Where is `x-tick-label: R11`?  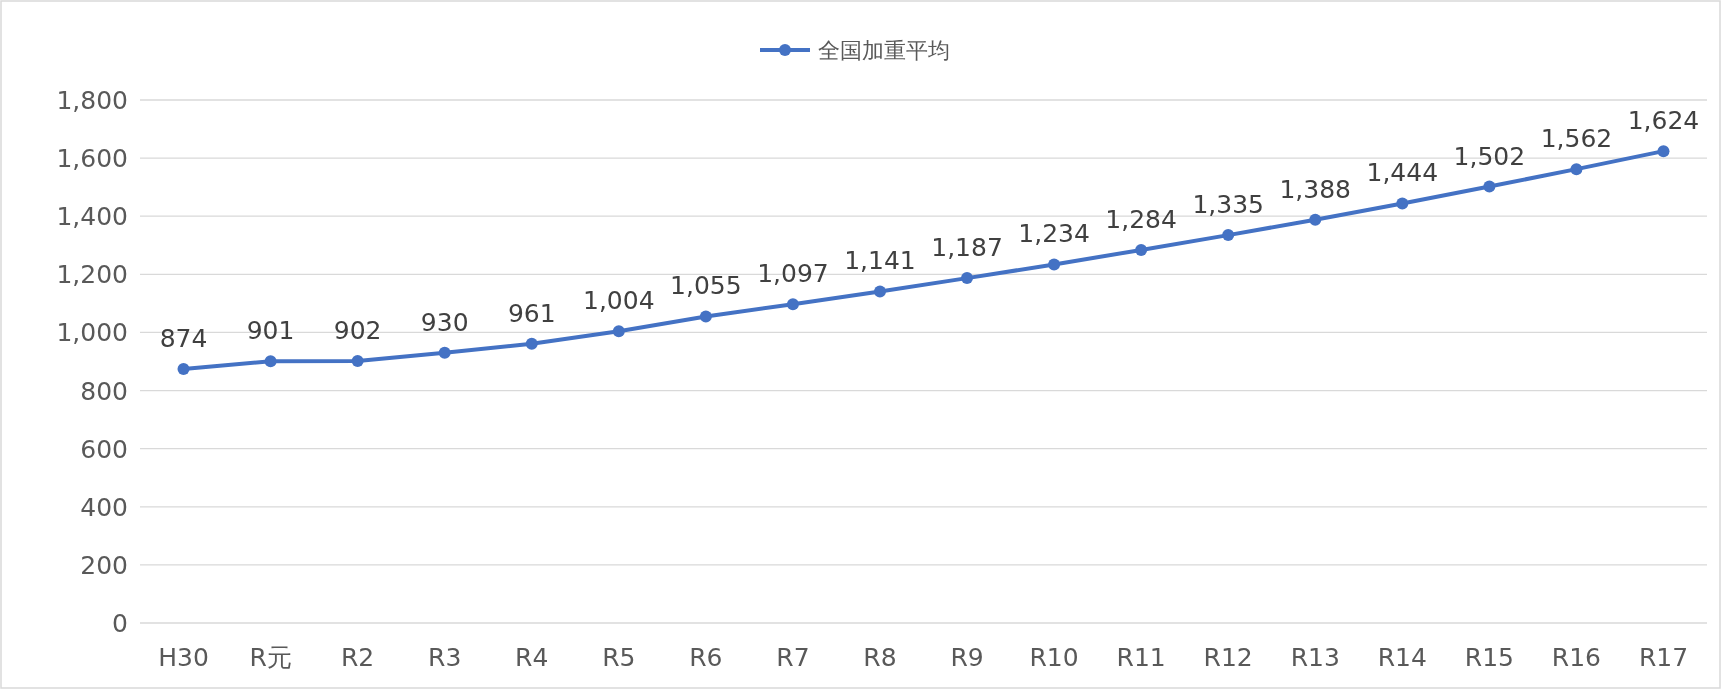
x-tick-label: R11 is located at coordinates (1141, 657).